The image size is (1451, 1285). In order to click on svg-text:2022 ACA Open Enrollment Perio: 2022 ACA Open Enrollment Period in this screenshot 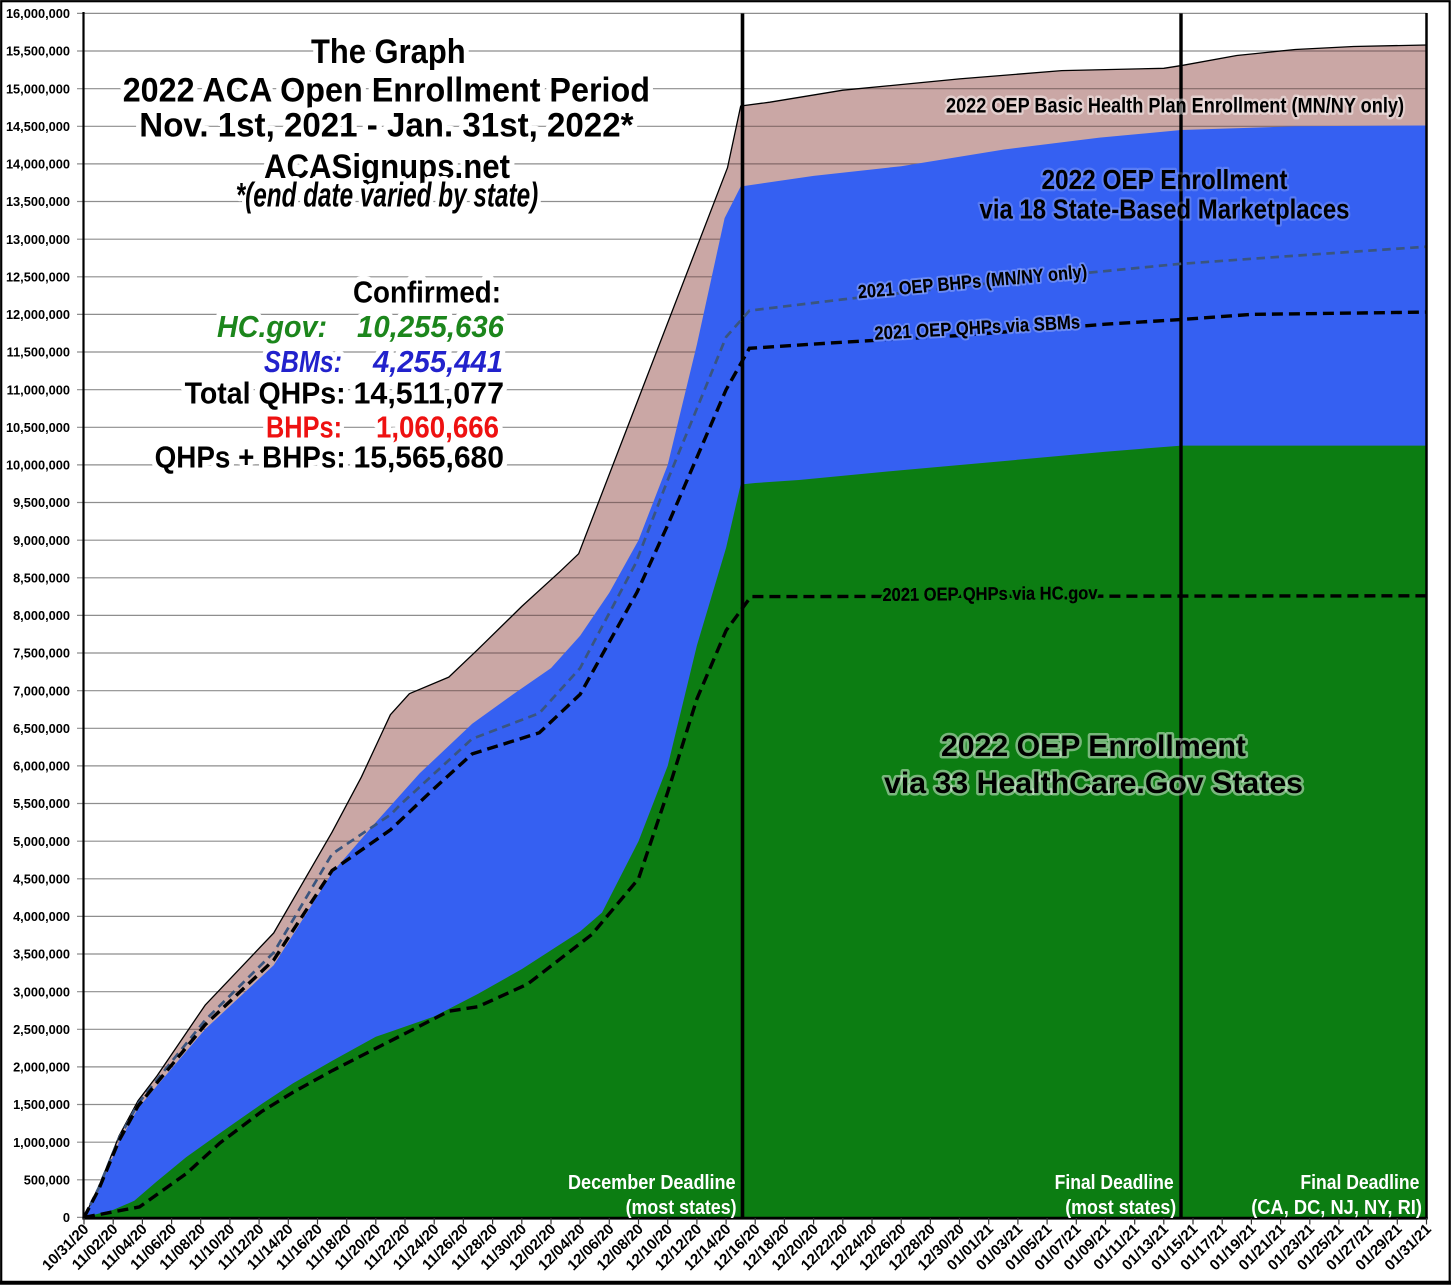, I will do `click(386, 90)`.